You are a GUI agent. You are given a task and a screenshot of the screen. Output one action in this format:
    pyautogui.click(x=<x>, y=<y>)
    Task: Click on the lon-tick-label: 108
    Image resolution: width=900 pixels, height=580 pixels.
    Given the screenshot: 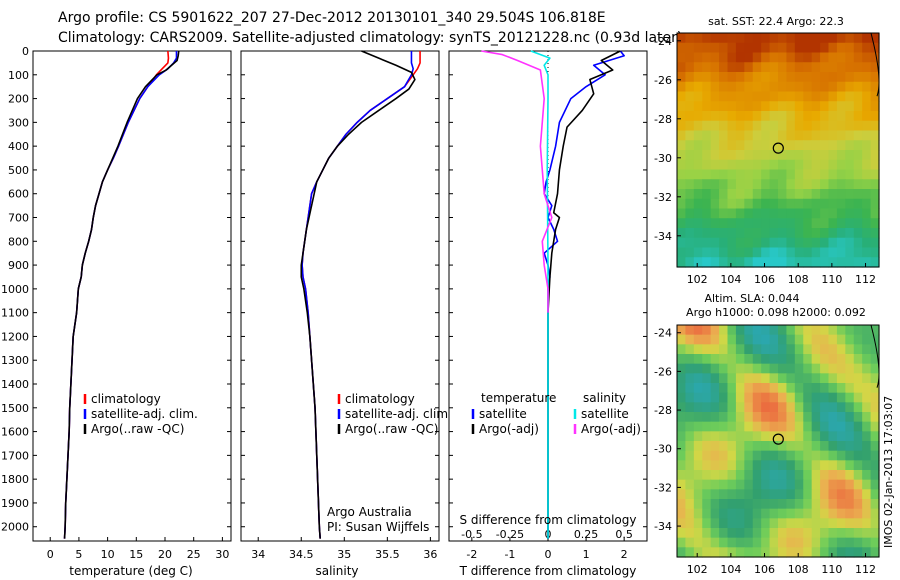 What is the action you would take?
    pyautogui.click(x=798, y=569)
    